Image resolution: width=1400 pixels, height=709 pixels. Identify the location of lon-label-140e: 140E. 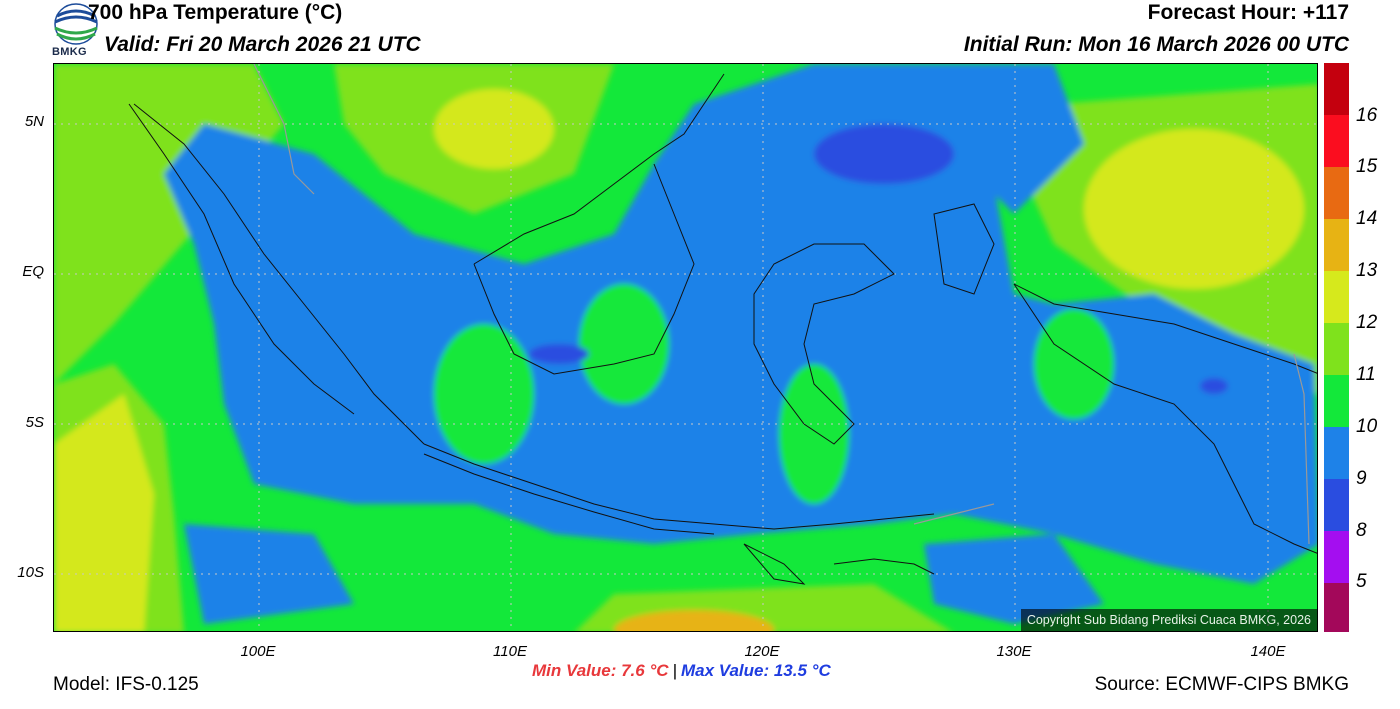
(1268, 651).